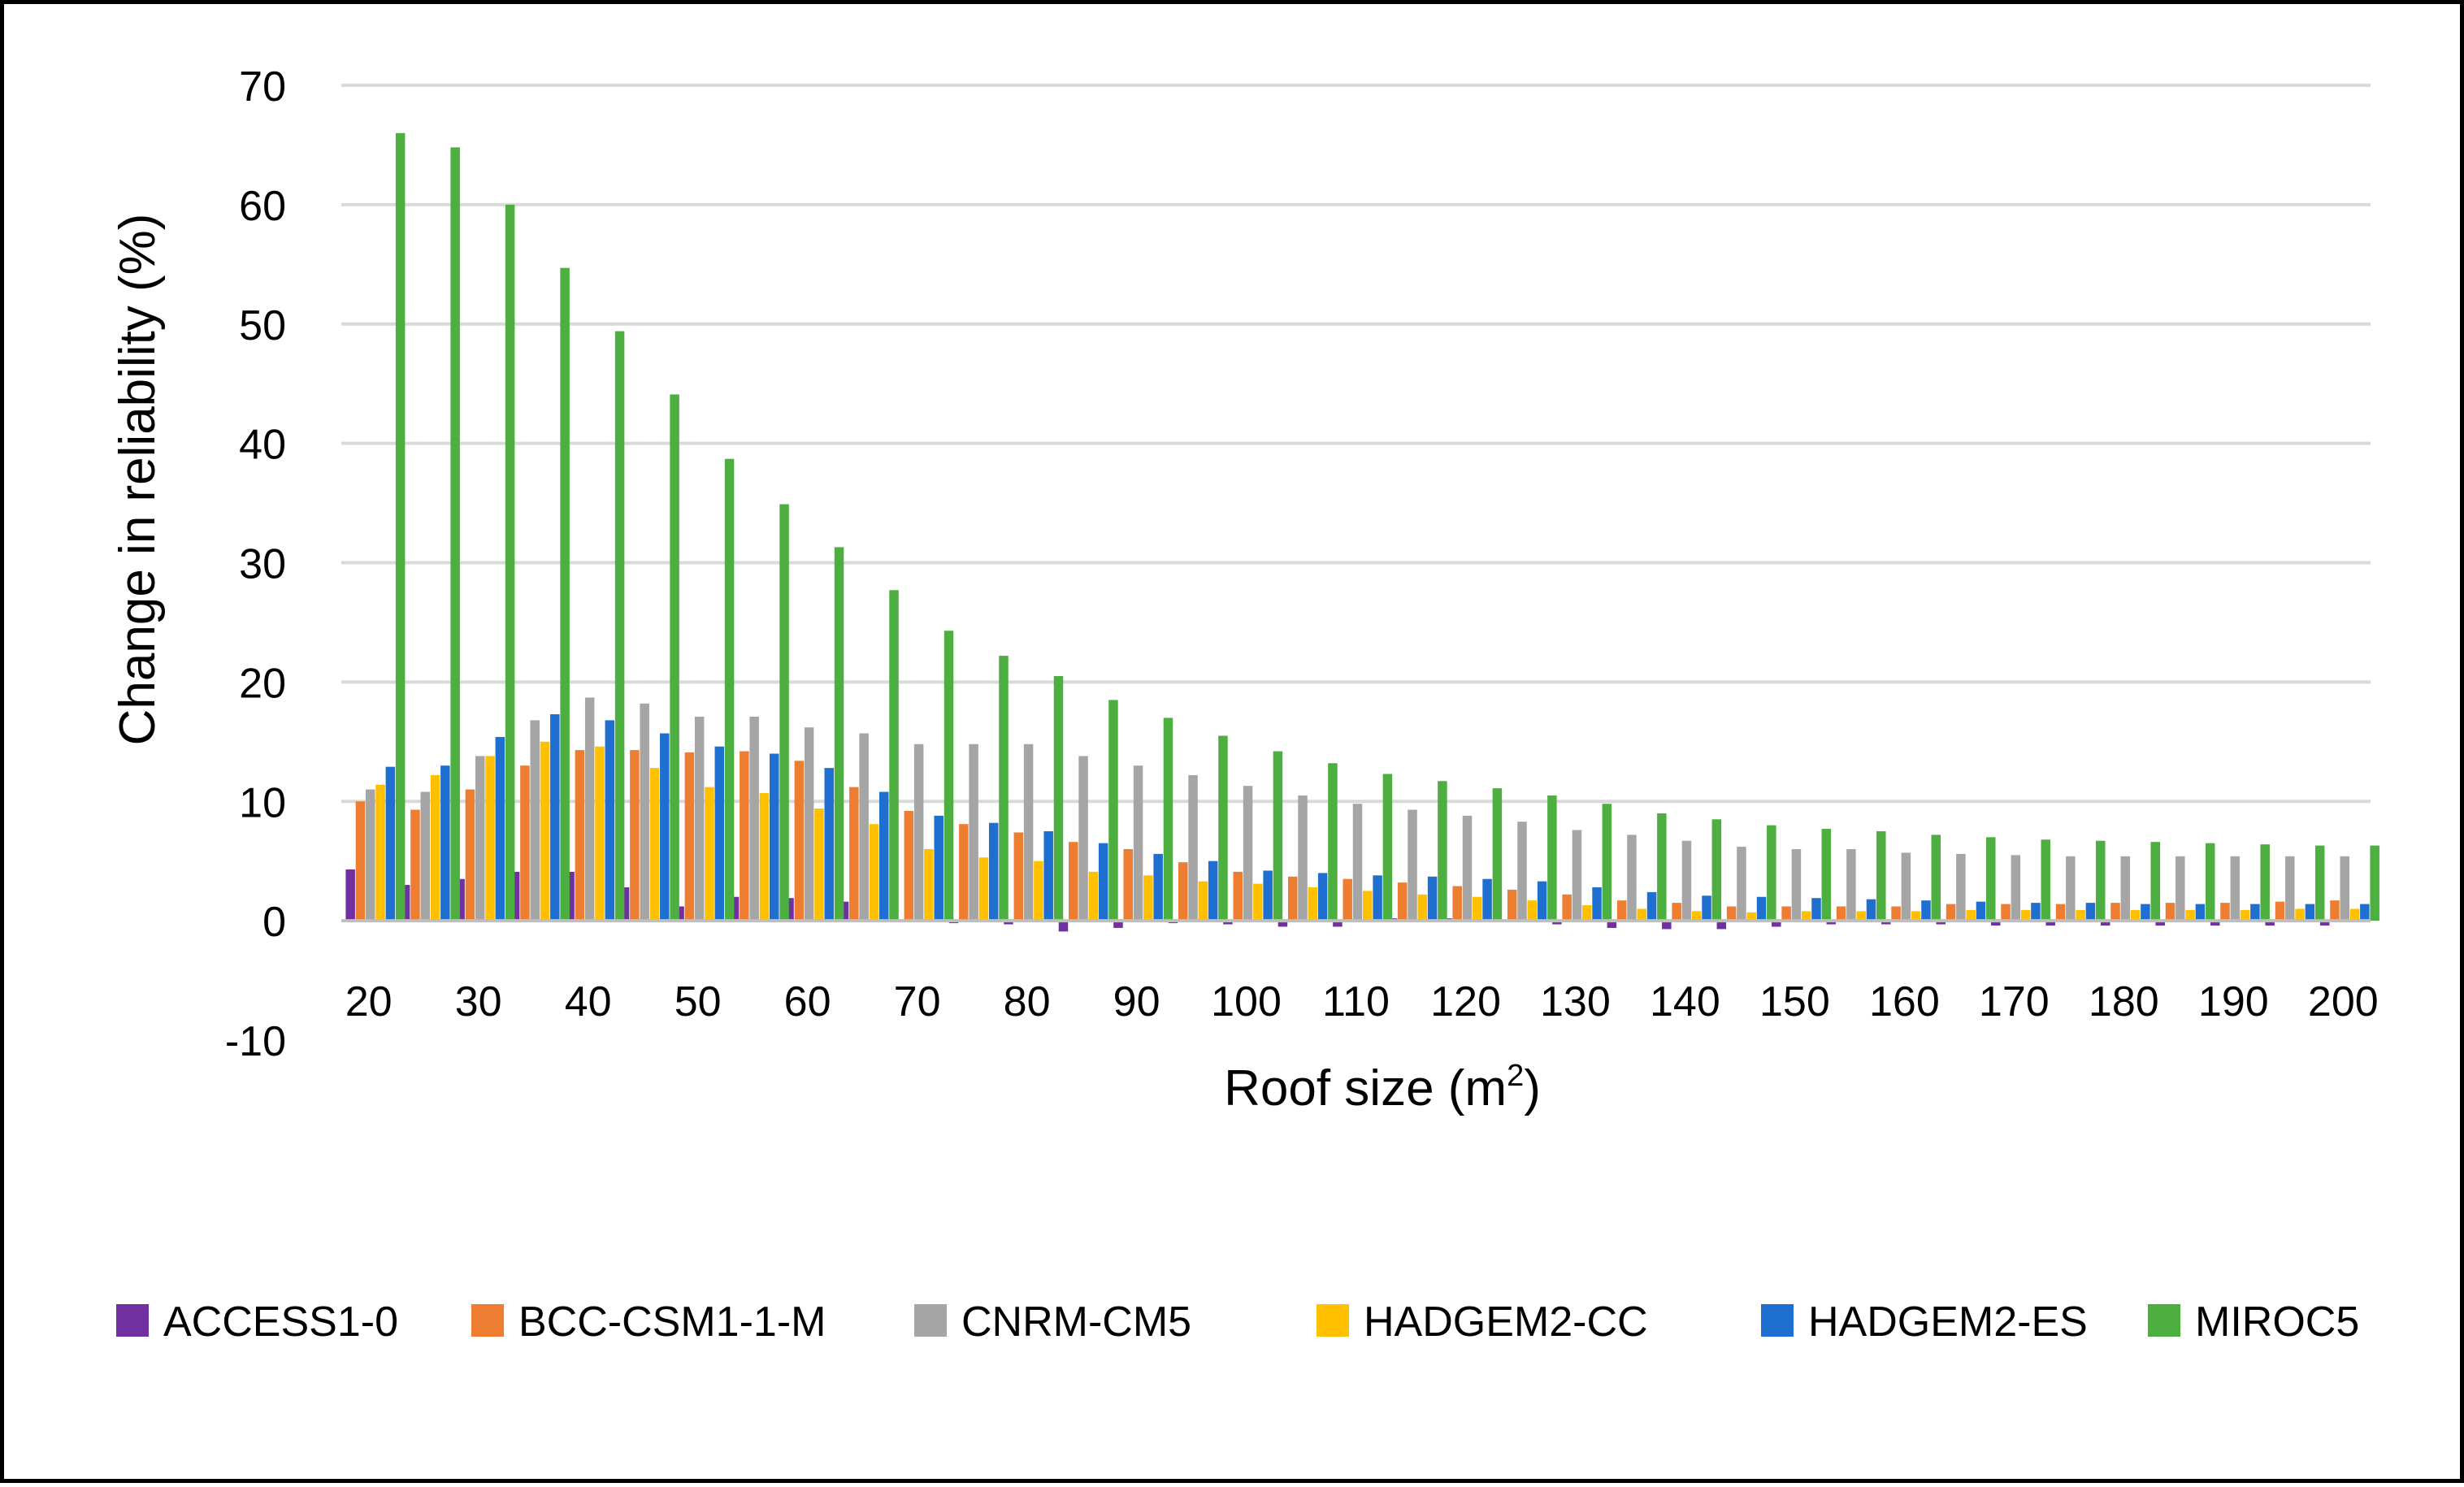  I want to click on y-tick-label: 50, so click(262, 325).